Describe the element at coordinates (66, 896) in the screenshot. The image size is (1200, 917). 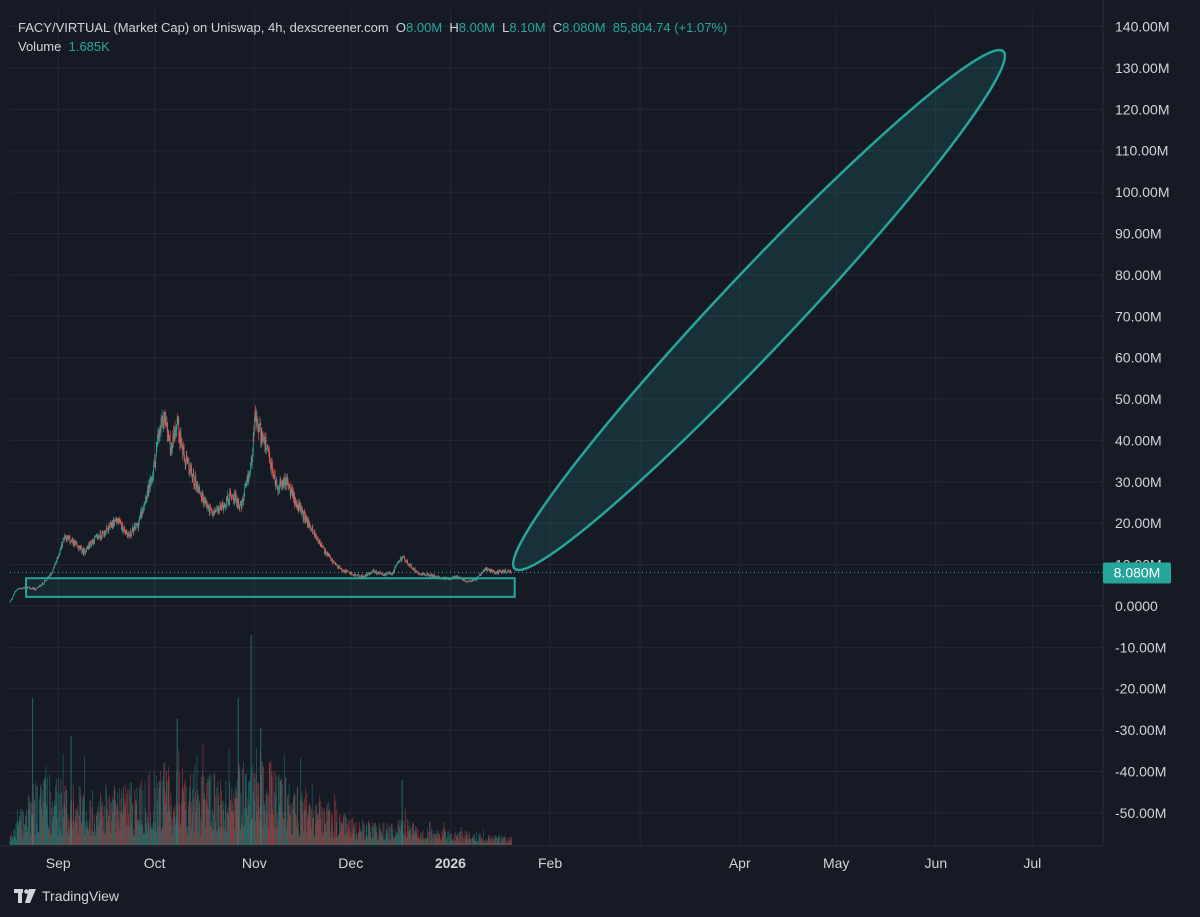
I see `footer-brand: TradingView` at that location.